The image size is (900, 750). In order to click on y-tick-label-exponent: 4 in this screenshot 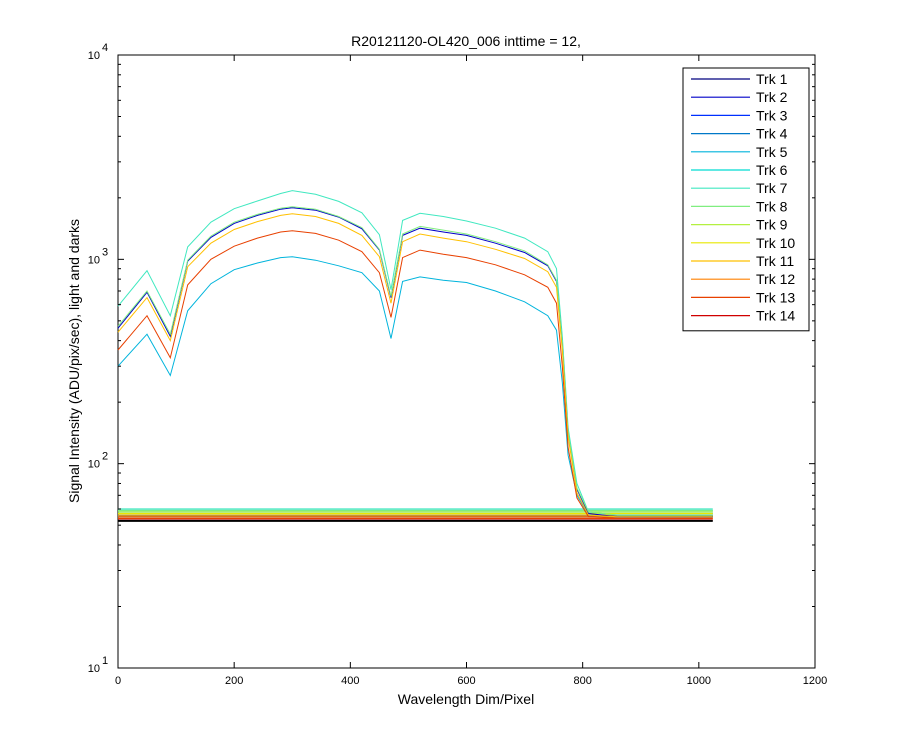, I will do `click(105, 48)`.